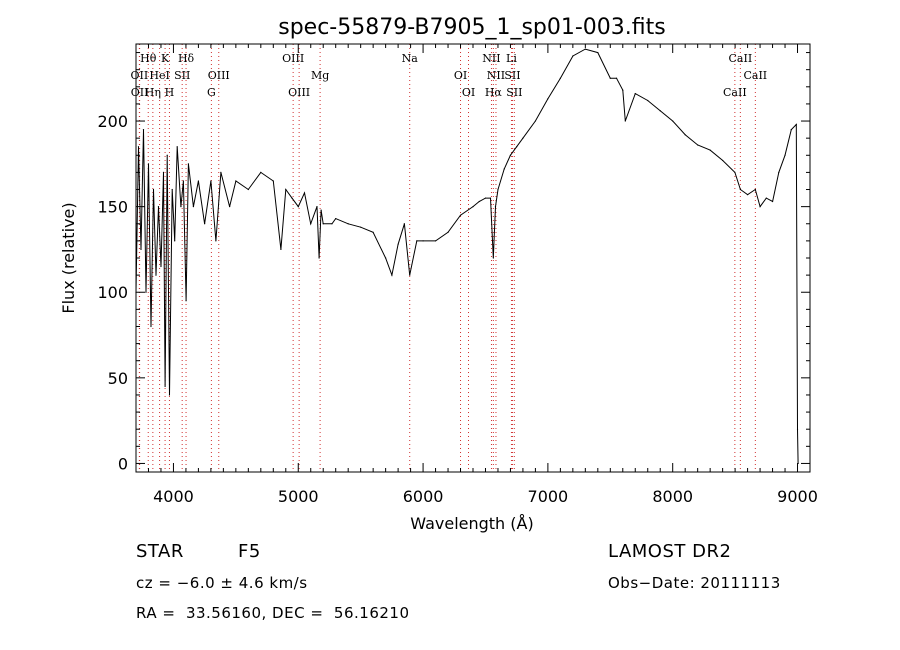  Describe the element at coordinates (293, 58) in the screenshot. I see `line-label-11: OIII` at that location.